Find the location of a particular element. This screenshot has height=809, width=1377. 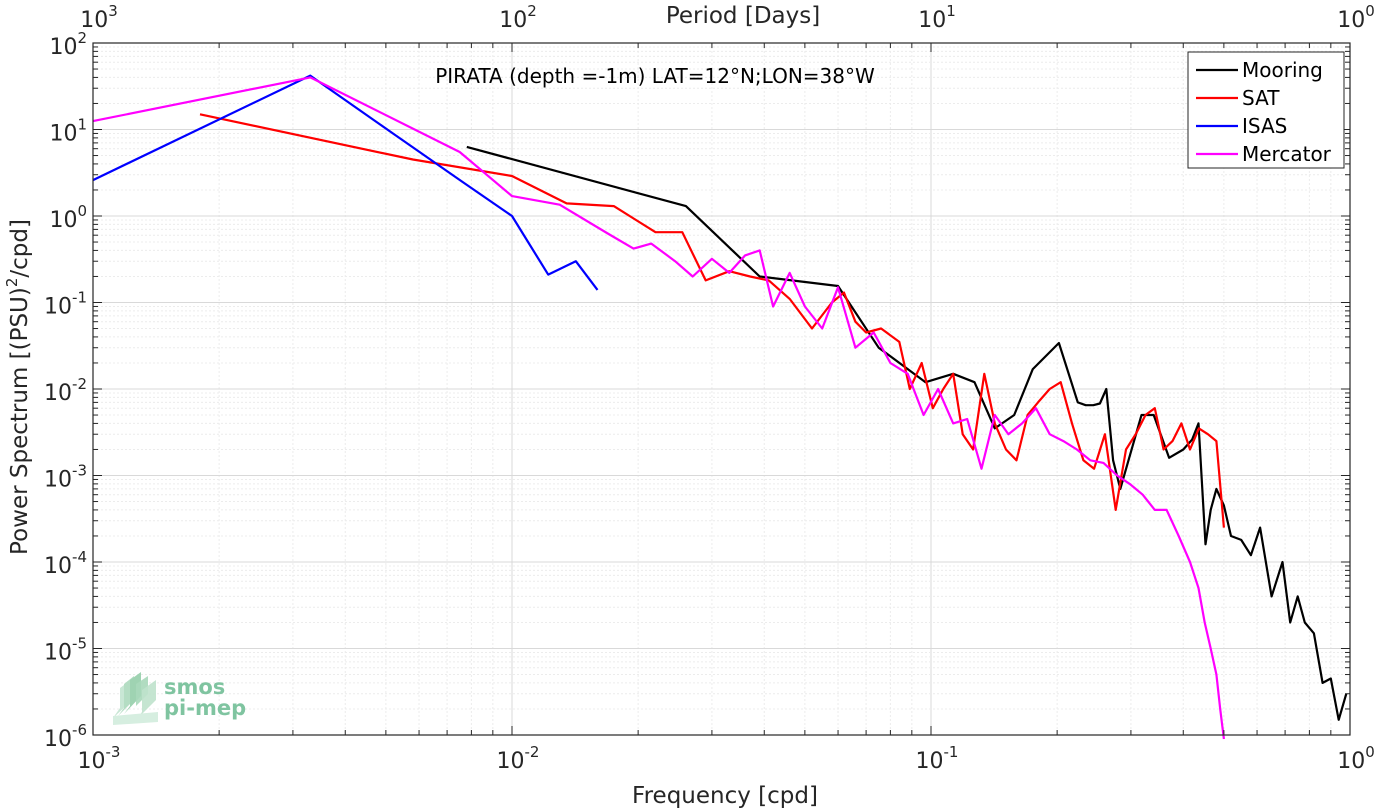

legend-label-mooring: Mooring is located at coordinates (1282, 70).